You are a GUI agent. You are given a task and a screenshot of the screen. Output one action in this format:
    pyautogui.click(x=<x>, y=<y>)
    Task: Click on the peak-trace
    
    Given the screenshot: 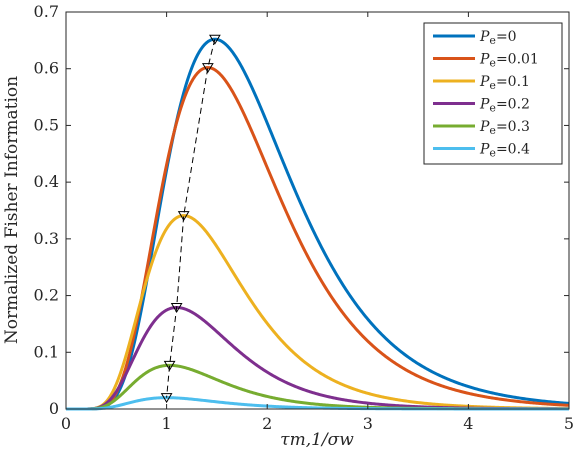 What is the action you would take?
    pyautogui.click(x=190, y=219)
    